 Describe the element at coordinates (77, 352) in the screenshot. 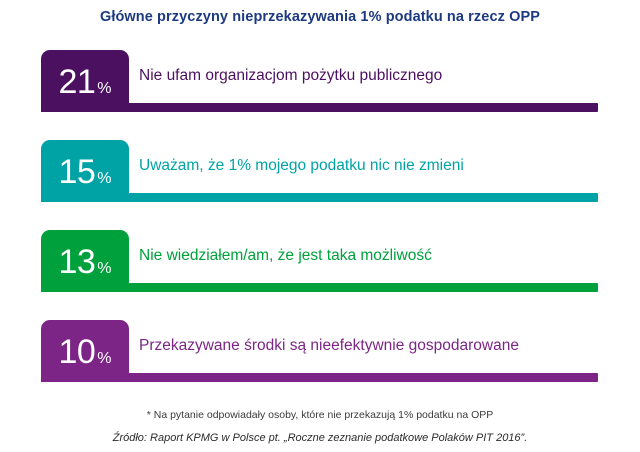

I see `value-number: 10` at that location.